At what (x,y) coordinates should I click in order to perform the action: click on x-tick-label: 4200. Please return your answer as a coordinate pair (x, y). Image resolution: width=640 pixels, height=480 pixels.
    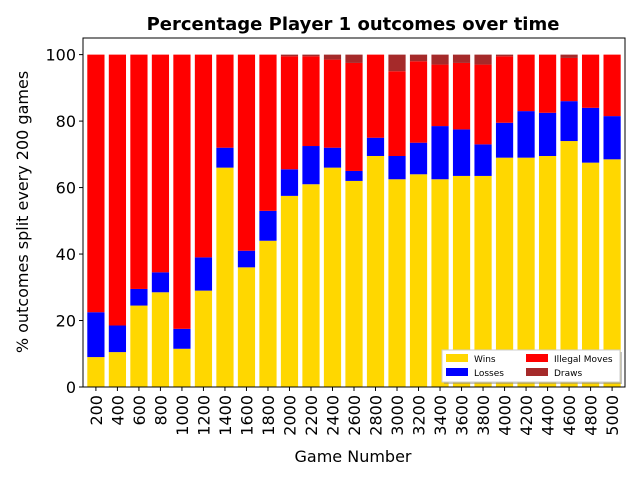
    Looking at the image, I should click on (526, 415).